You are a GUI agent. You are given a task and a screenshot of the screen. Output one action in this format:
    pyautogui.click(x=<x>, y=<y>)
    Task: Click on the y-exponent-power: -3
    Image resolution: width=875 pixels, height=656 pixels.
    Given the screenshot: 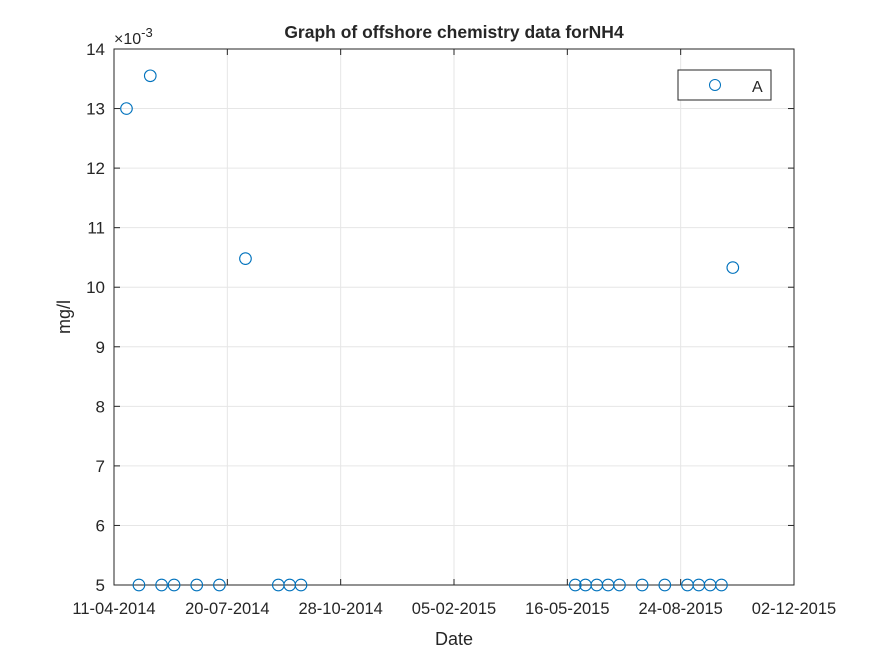 What is the action you would take?
    pyautogui.click(x=147, y=32)
    